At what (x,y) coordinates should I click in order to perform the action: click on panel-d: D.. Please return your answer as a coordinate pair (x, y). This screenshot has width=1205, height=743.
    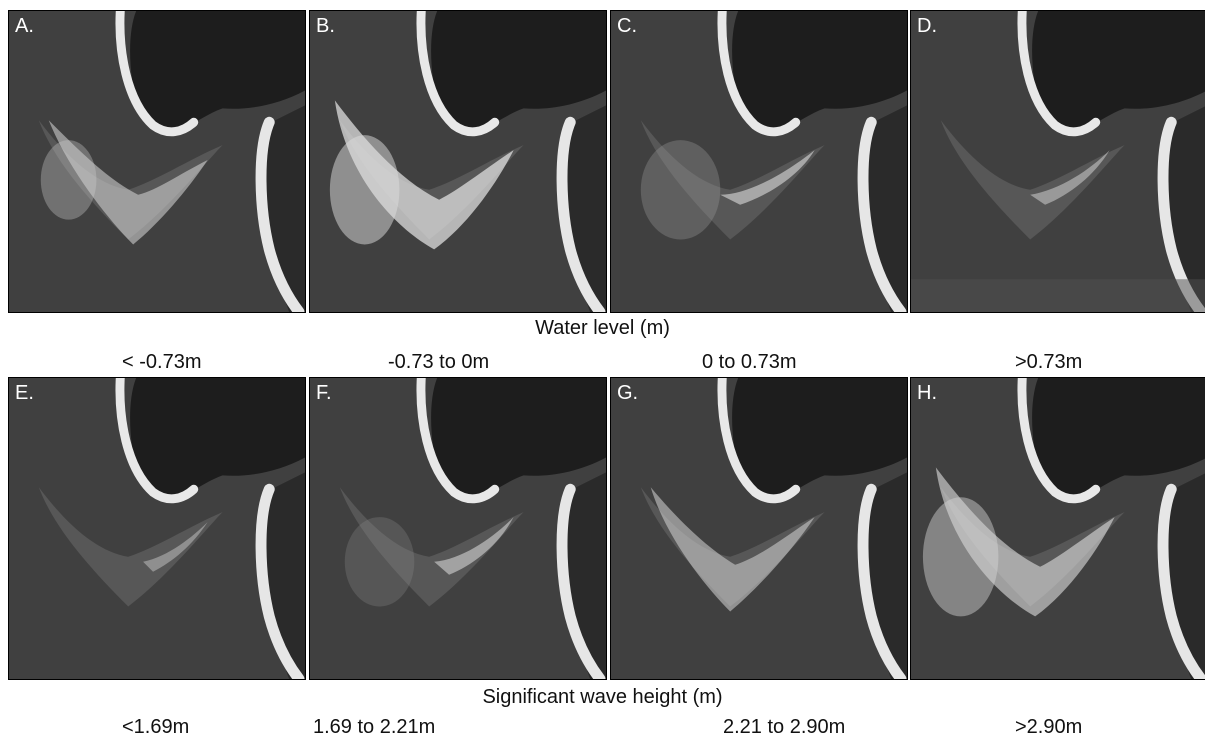
    Looking at the image, I should click on (1057, 161).